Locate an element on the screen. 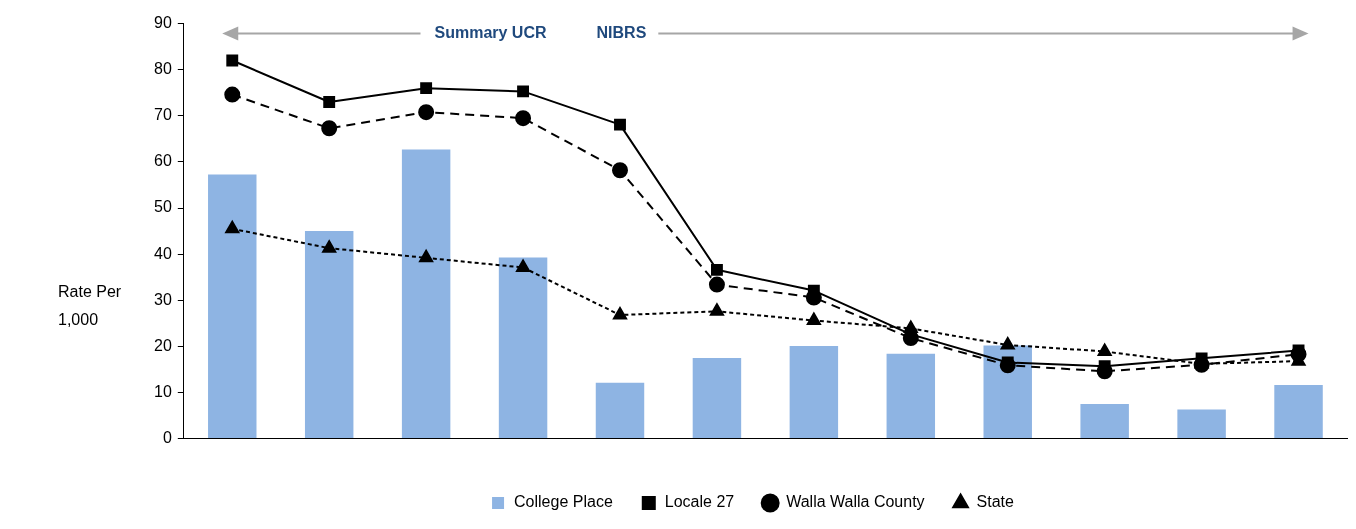 The image size is (1356, 529). y-tick-label: 80 is located at coordinates (163, 69).